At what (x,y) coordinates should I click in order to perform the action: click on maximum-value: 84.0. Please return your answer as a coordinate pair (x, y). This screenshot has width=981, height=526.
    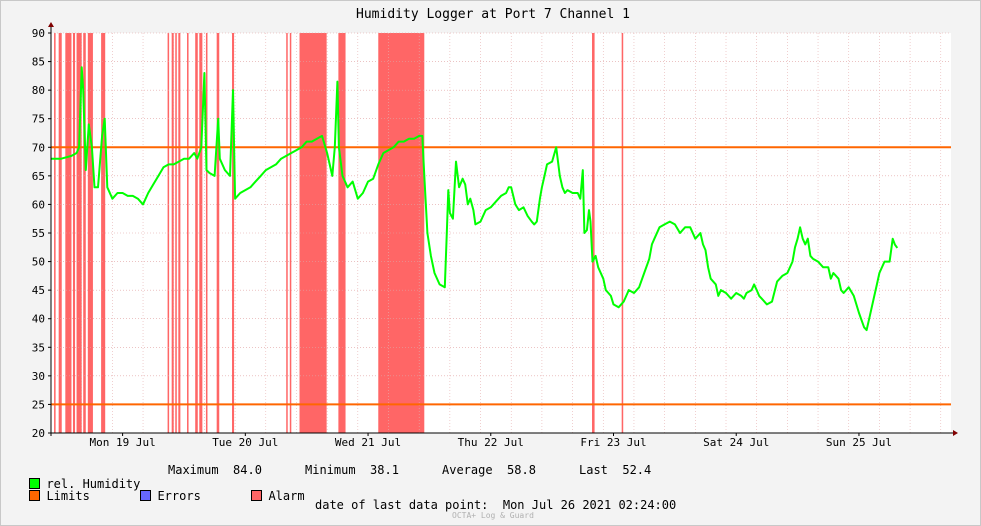
    Looking at the image, I should click on (247, 470).